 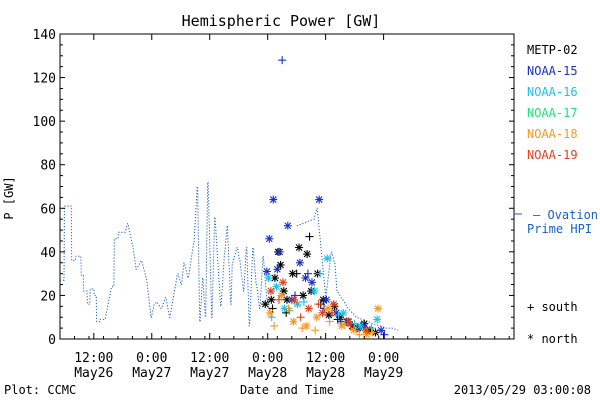 What do you see at coordinates (347, 269) in the screenshot?
I see `ovation-hpi-line-late` at bounding box center [347, 269].